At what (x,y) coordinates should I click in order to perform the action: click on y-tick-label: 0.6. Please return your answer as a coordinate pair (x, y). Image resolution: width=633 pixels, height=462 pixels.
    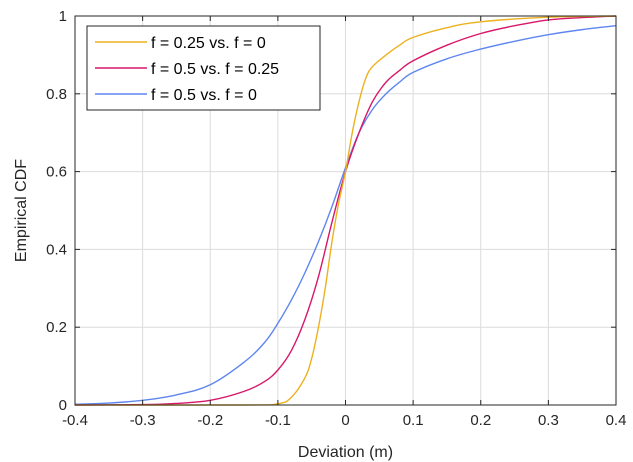
    Looking at the image, I should click on (56, 172).